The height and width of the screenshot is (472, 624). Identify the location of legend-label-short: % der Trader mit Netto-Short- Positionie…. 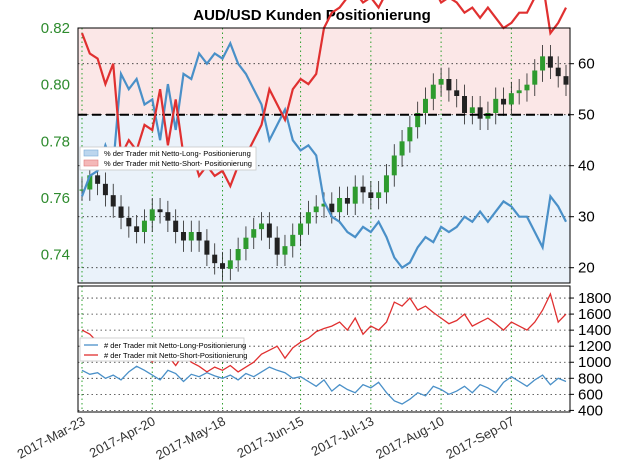
(178, 163).